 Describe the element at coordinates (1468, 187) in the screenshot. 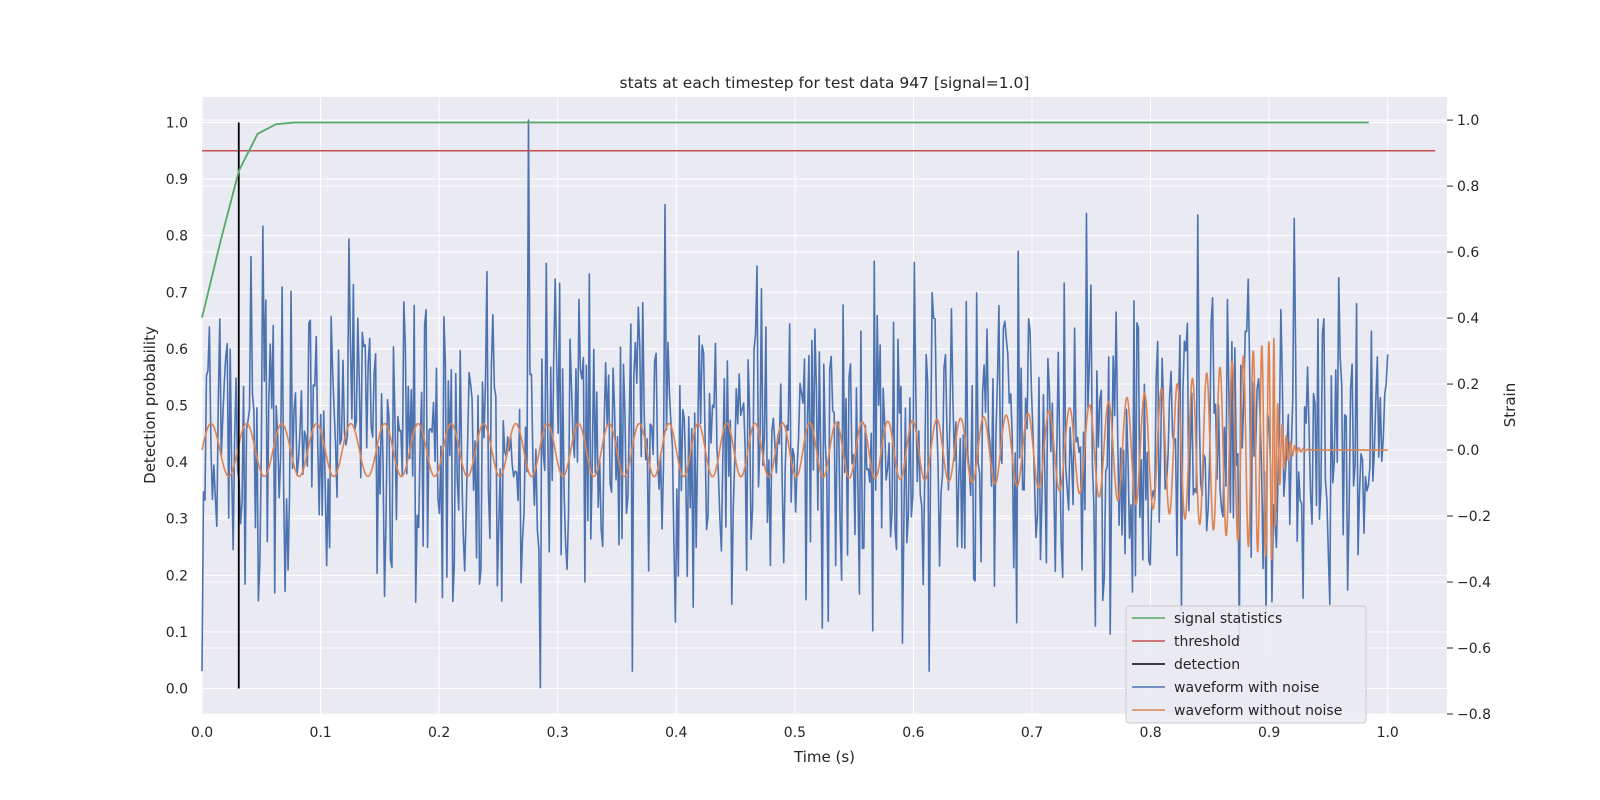

I see `y2-tick-label: 0.8` at that location.